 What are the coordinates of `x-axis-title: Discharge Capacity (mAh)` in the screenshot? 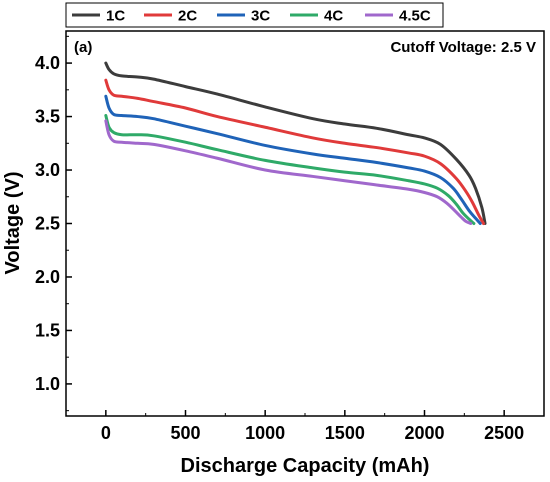 It's located at (305, 466).